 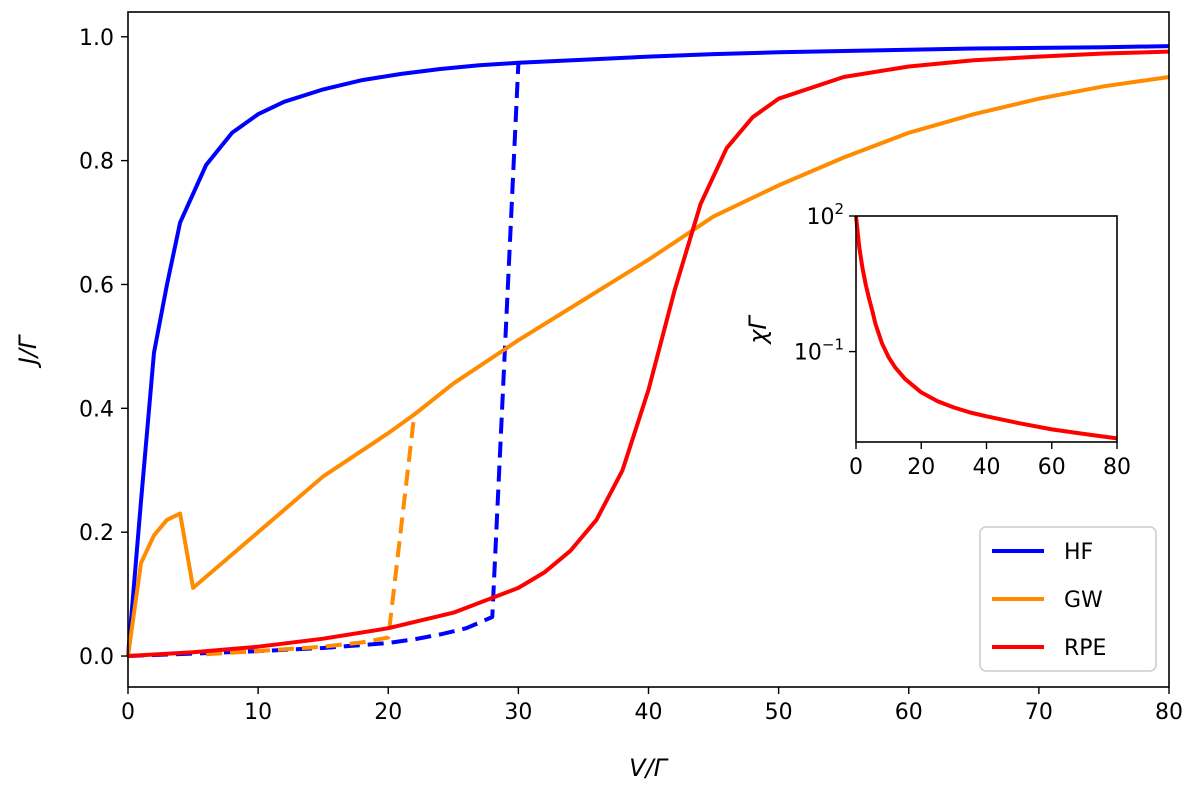 What do you see at coordinates (96, 285) in the screenshot?
I see `y-tick-label: 0.6` at bounding box center [96, 285].